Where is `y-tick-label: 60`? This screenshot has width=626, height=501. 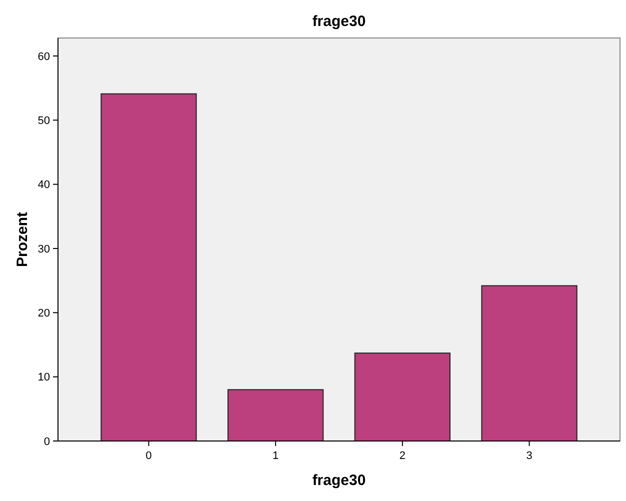
y-tick-label: 60 is located at coordinates (44, 56).